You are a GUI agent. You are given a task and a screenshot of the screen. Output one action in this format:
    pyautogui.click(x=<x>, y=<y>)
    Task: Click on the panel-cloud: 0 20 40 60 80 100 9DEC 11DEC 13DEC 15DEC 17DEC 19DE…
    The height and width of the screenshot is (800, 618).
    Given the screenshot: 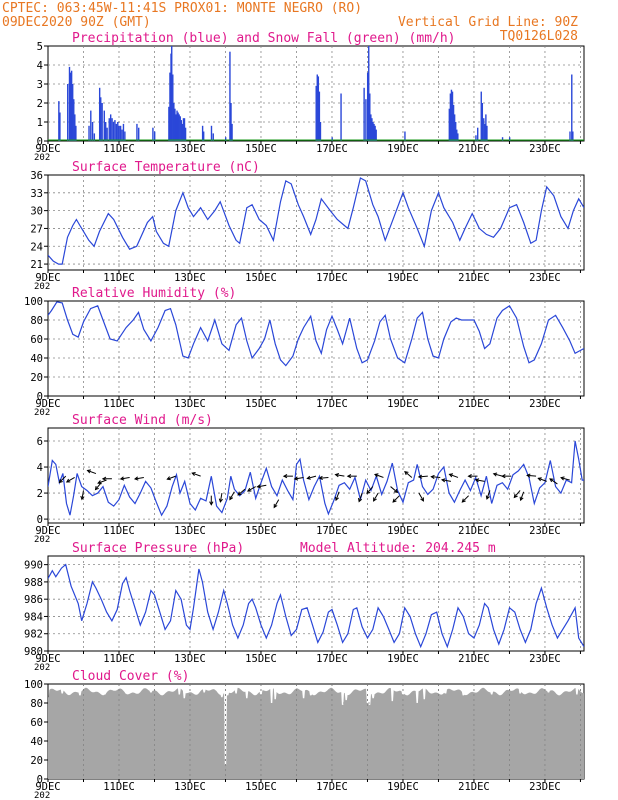 What is the action you would take?
    pyautogui.click(x=304, y=734)
    